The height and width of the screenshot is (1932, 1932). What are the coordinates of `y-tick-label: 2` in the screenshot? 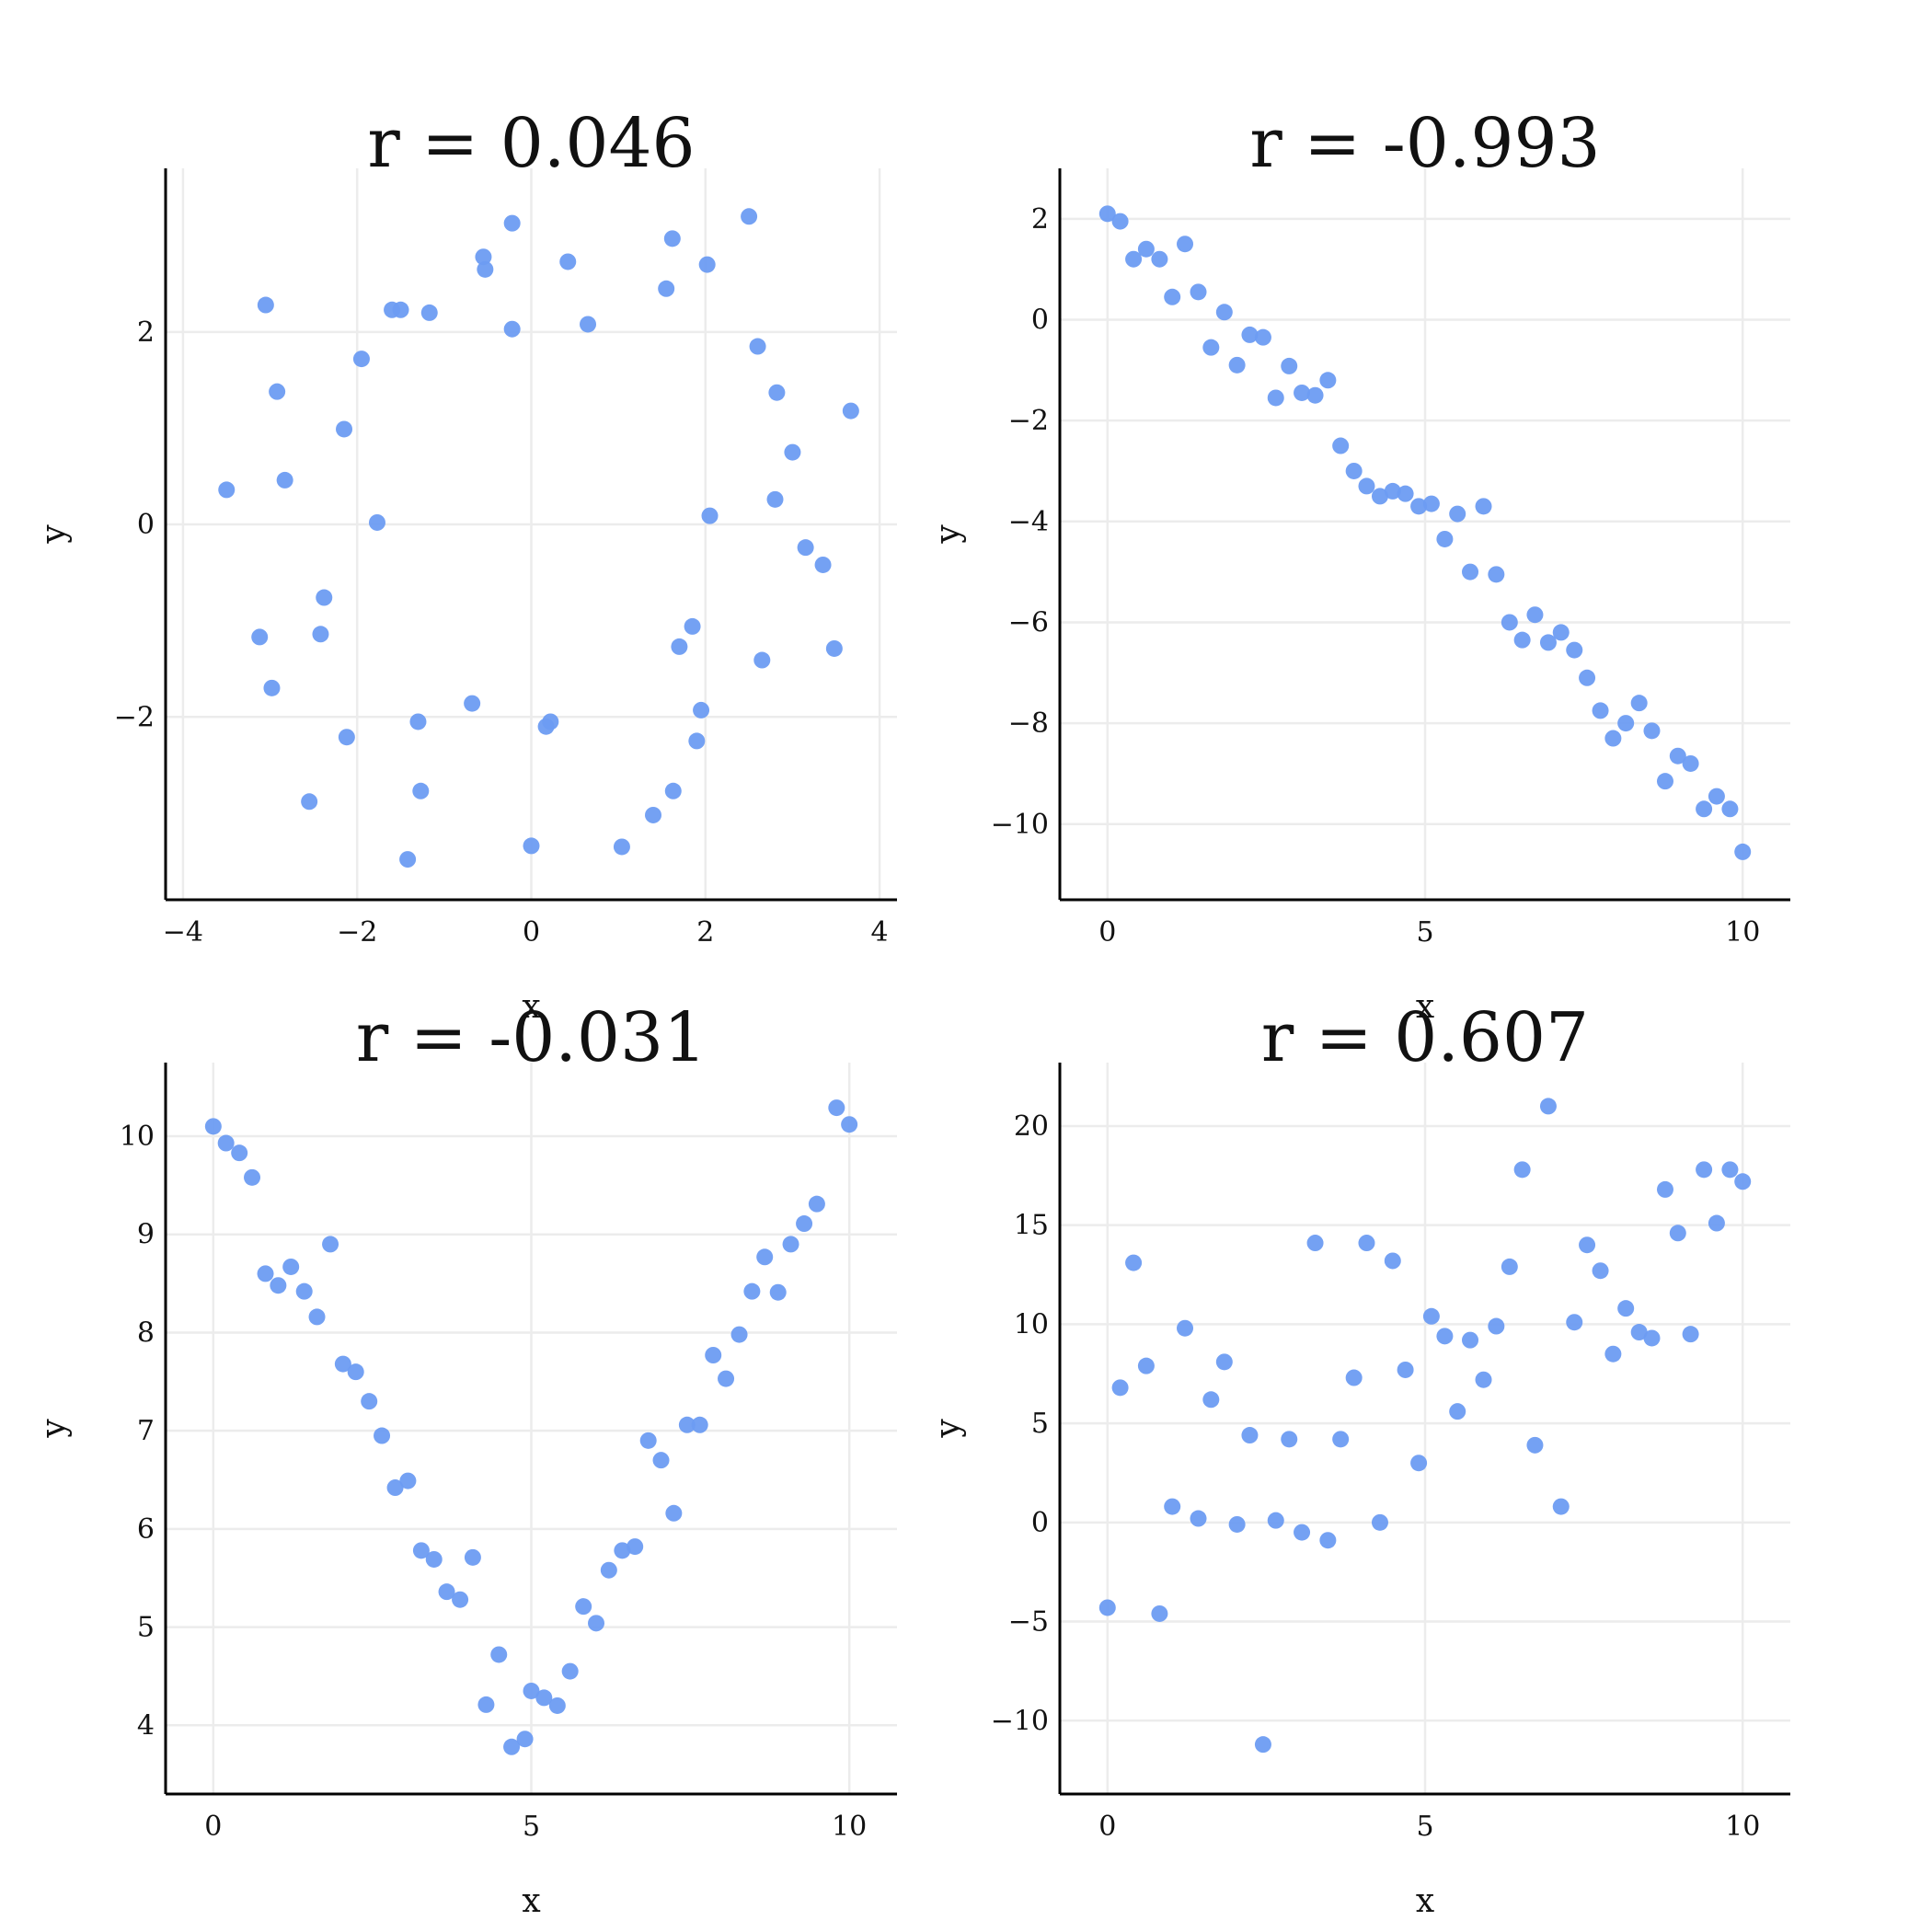 It's located at (146, 332).